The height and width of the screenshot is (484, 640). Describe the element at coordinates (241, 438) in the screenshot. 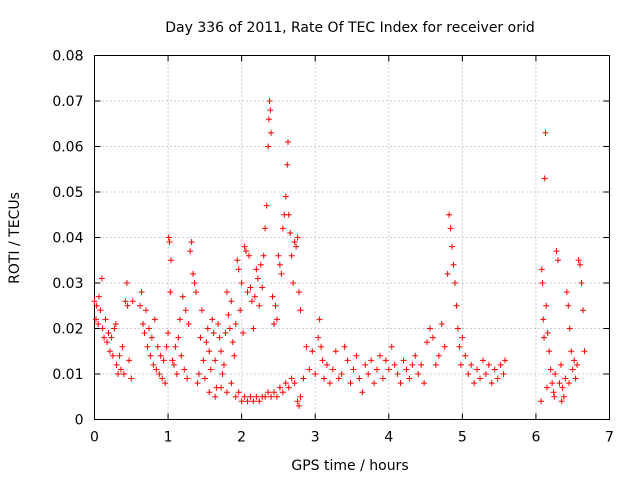

I see `x-tick-label: 2` at that location.